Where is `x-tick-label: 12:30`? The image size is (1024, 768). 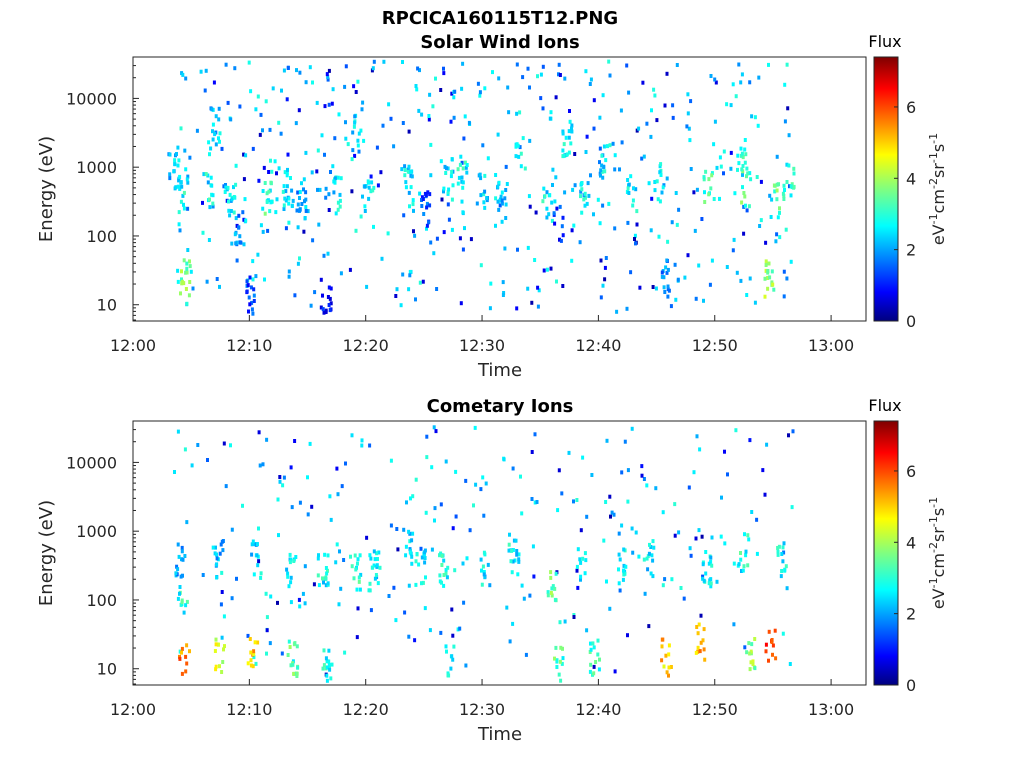
x-tick-label: 12:30 is located at coordinates (482, 709).